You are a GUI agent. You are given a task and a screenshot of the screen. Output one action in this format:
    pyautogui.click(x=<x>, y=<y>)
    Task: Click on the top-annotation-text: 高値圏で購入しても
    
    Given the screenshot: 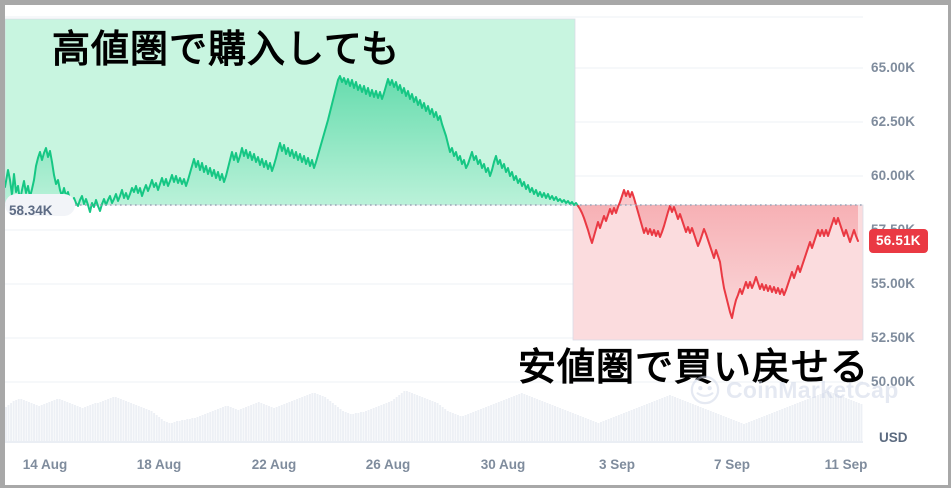 What is the action you would take?
    pyautogui.click(x=226, y=48)
    